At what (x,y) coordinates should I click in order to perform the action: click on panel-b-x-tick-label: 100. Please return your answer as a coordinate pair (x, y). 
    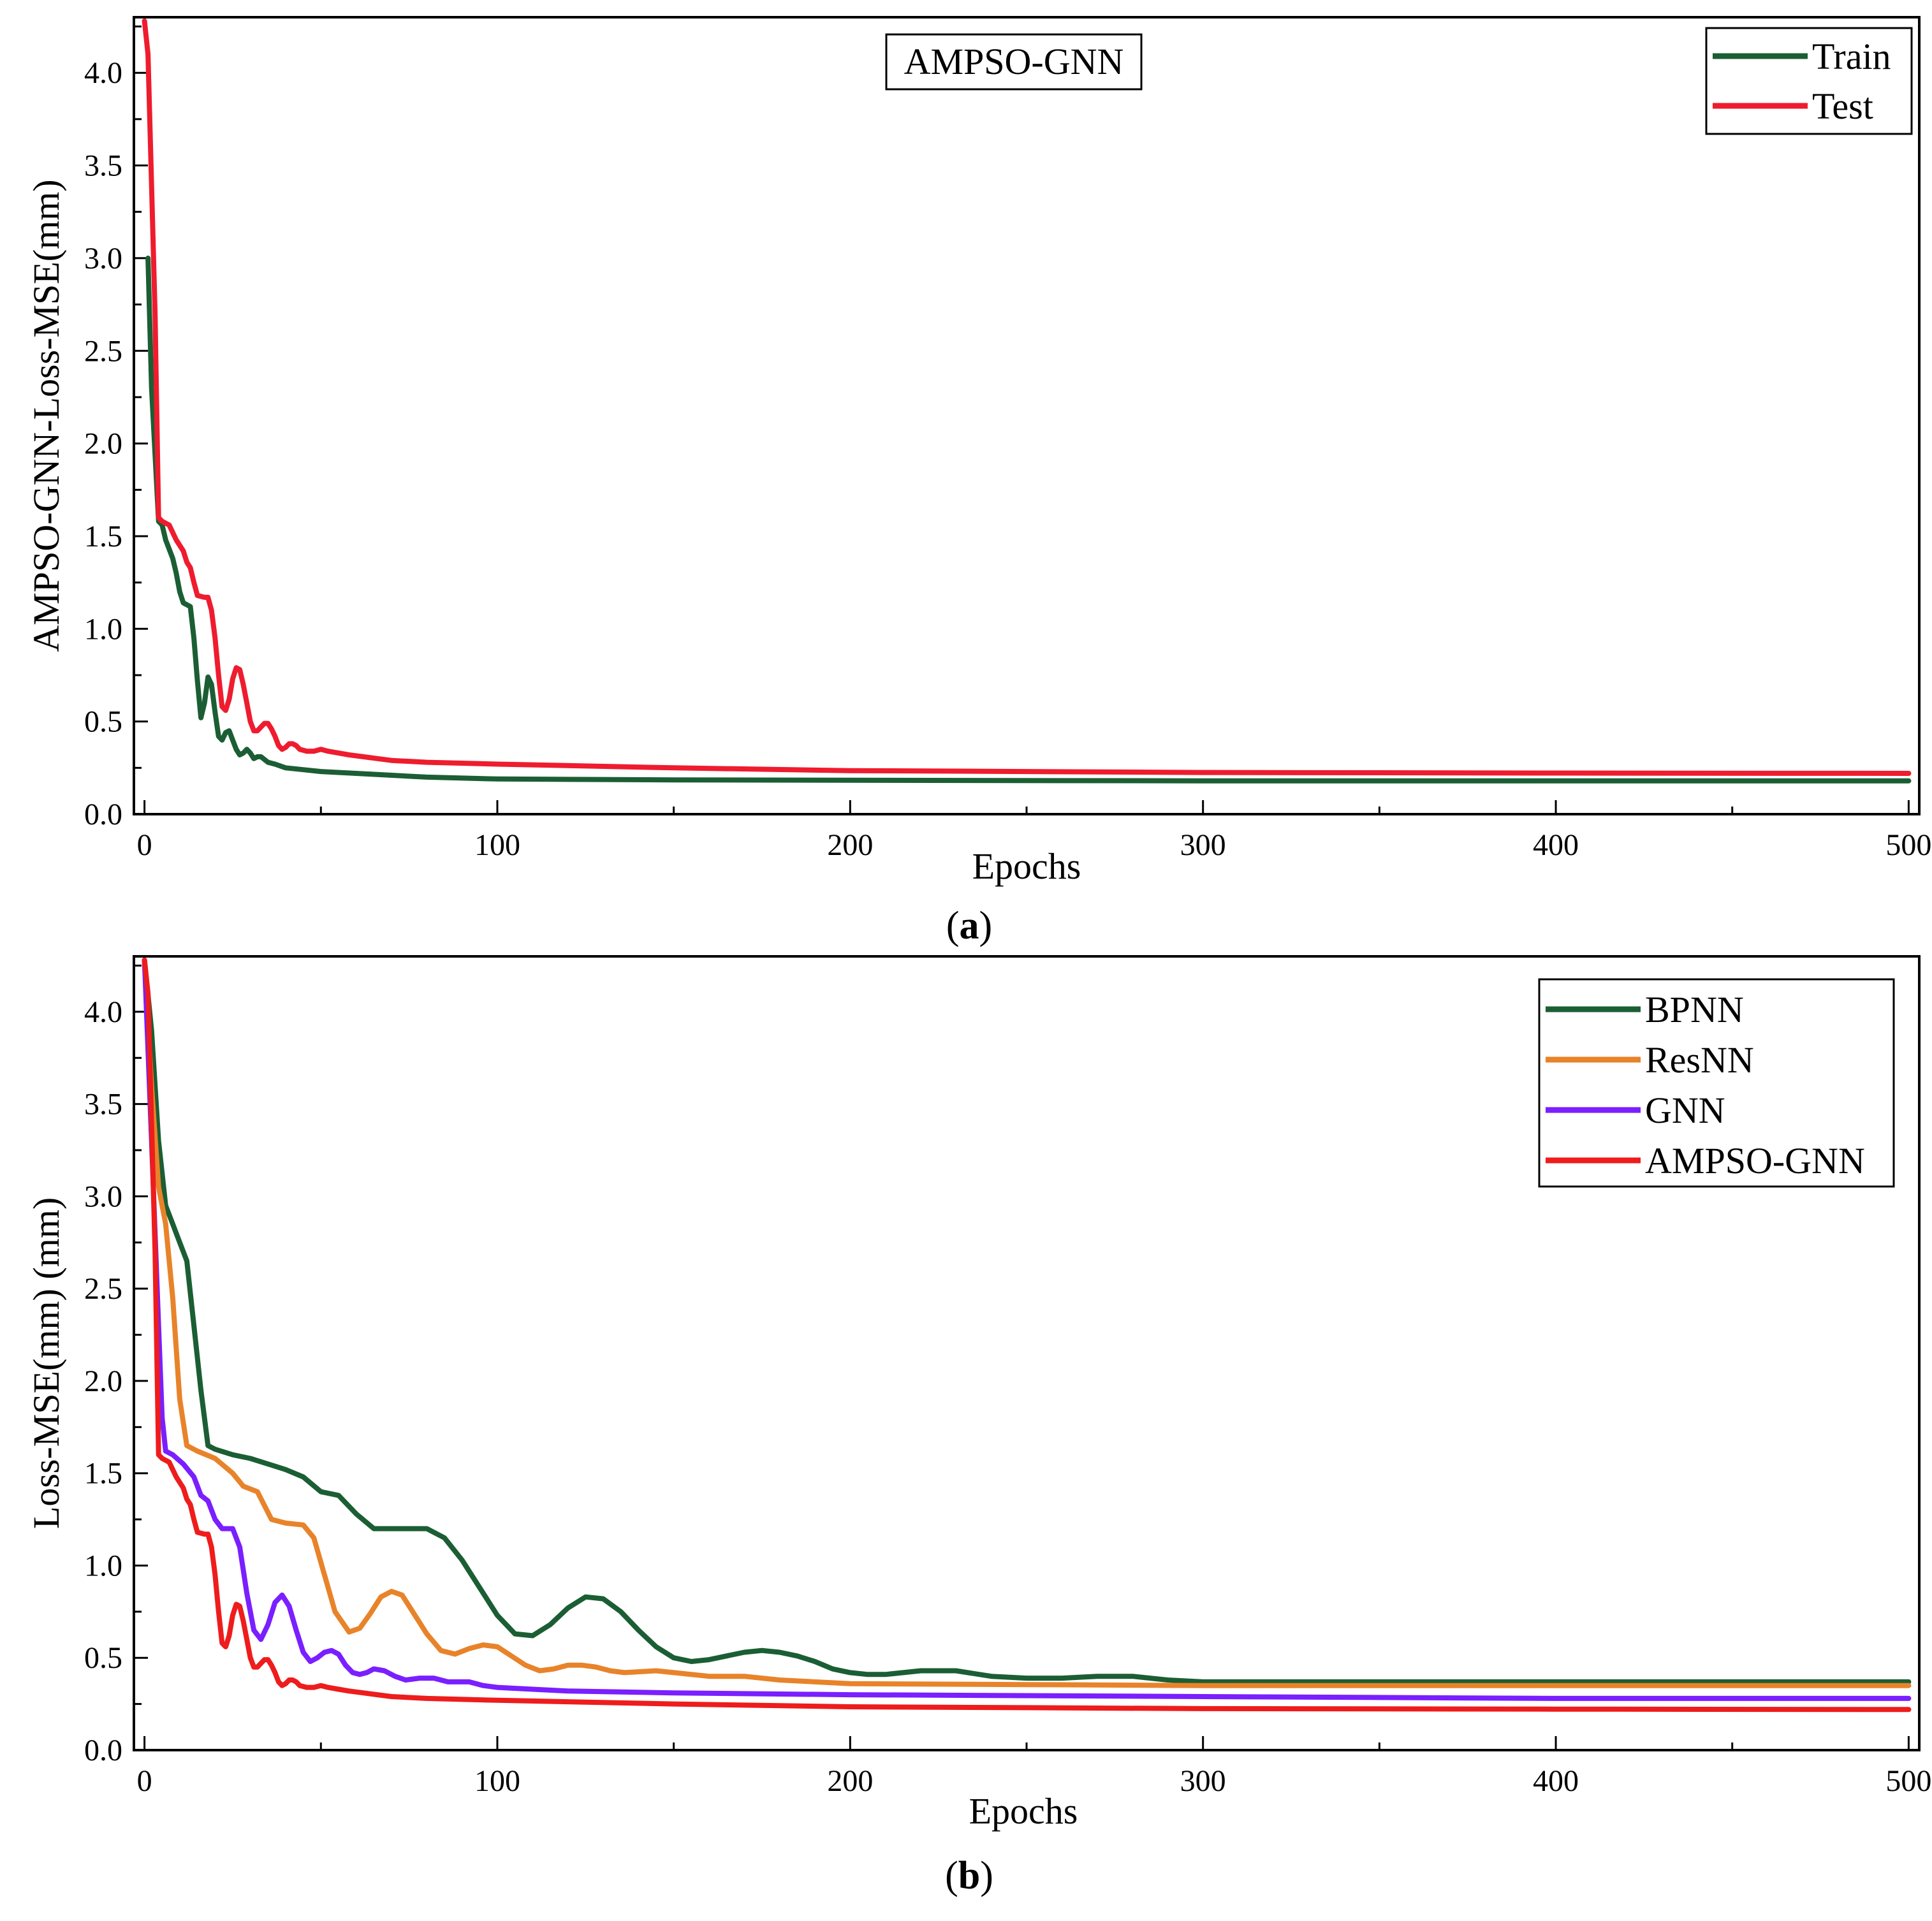
    Looking at the image, I should click on (497, 1781).